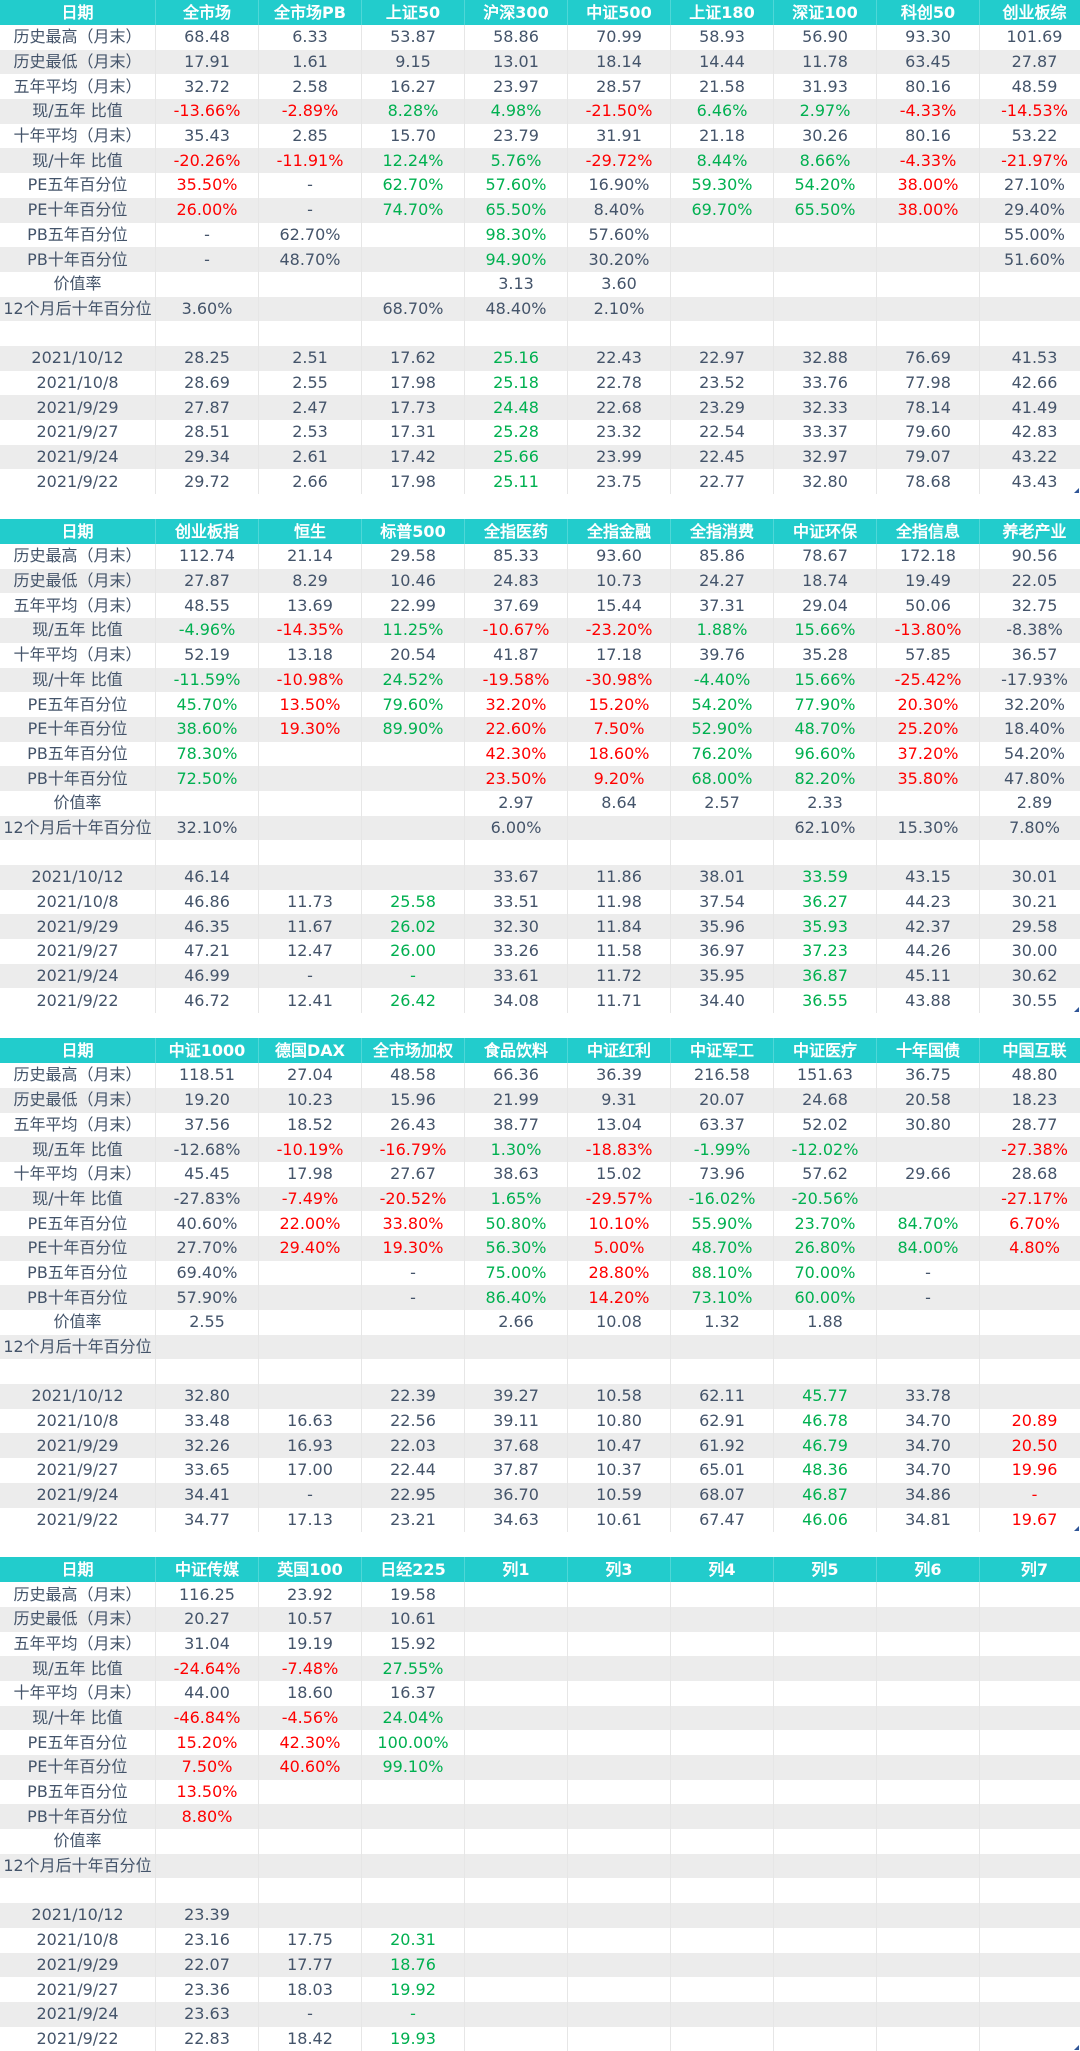 The height and width of the screenshot is (2051, 1080). I want to click on cell: 45.11, so click(928, 976).